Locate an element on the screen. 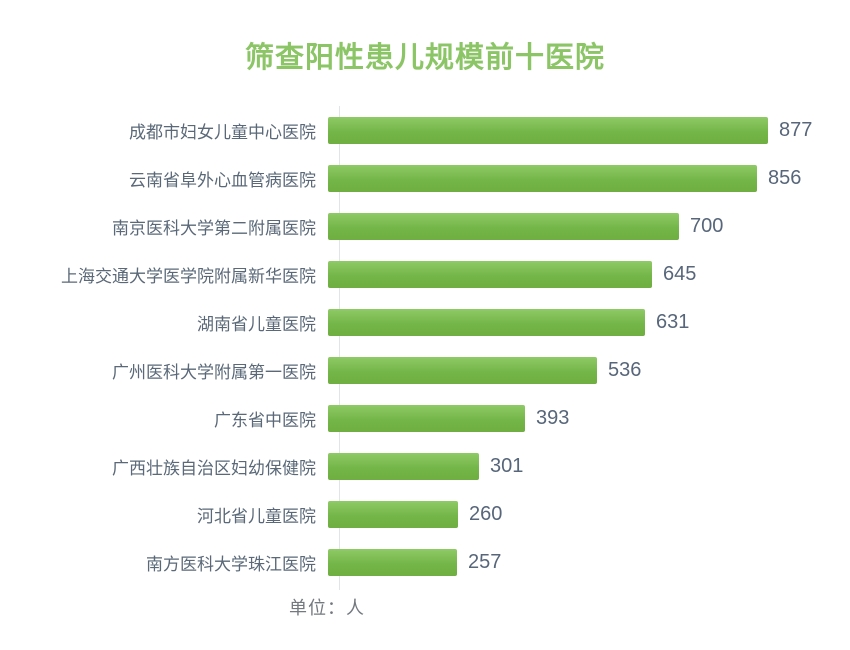  category-label: 河北省儿童医院 is located at coordinates (256, 516).